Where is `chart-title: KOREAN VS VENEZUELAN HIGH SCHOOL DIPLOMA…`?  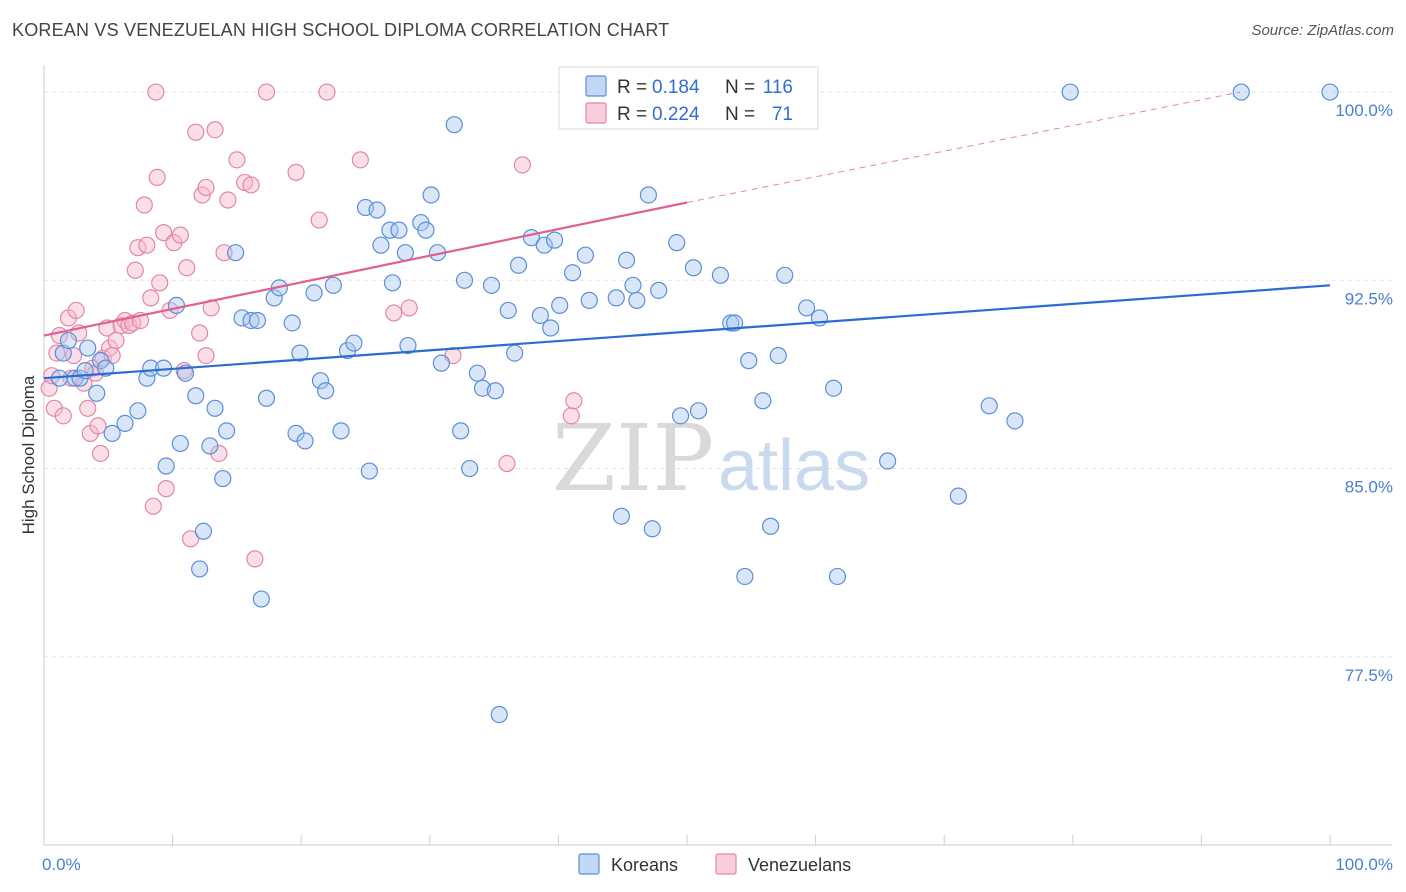 chart-title: KOREAN VS VENEZUELAN HIGH SCHOOL DIPLOMA… is located at coordinates (341, 30).